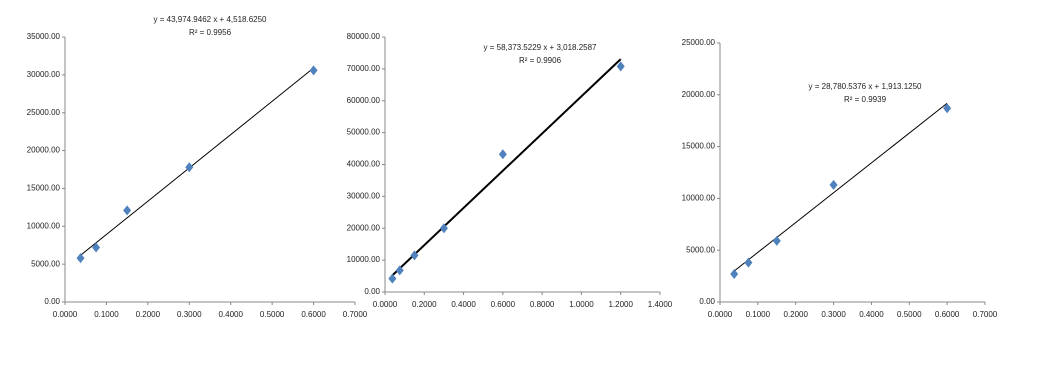 The height and width of the screenshot is (377, 1041). What do you see at coordinates (865, 99) in the screenshot?
I see `r-squared: R² = 0.9939` at bounding box center [865, 99].